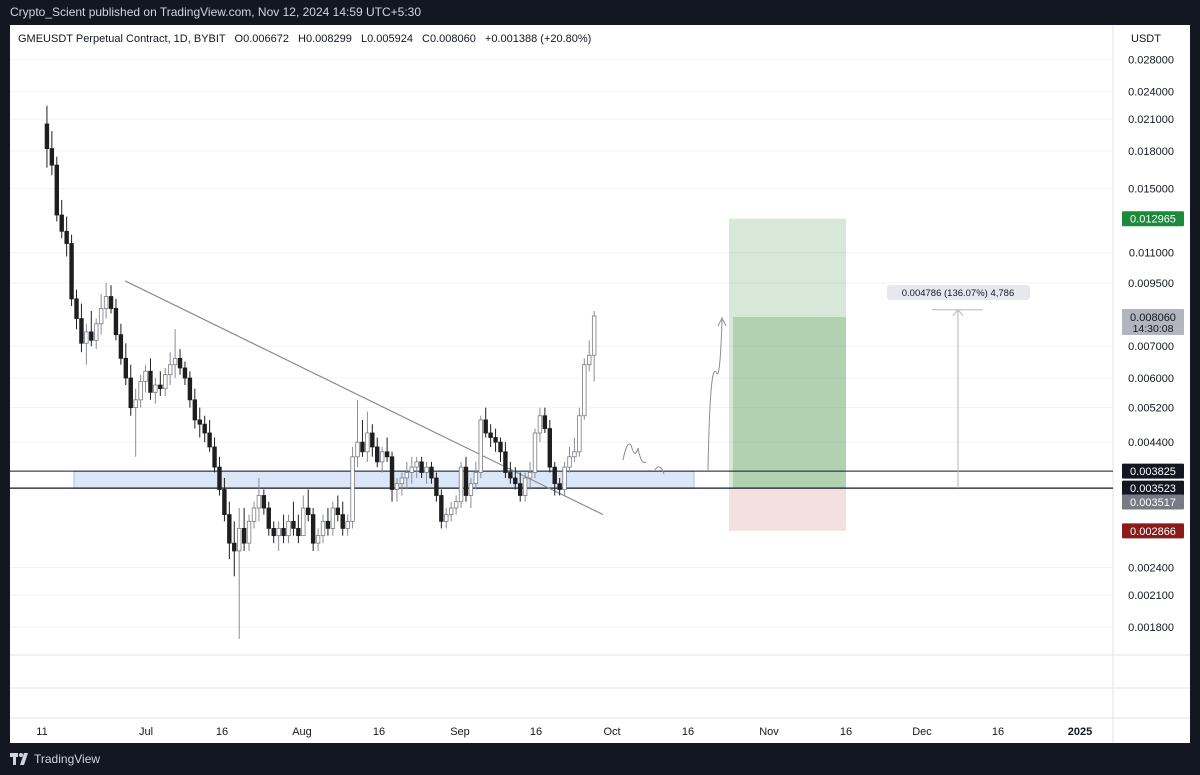 The image size is (1200, 775). What do you see at coordinates (1153, 329) in the screenshot?
I see `price-badge-countdown: 14:30:08` at bounding box center [1153, 329].